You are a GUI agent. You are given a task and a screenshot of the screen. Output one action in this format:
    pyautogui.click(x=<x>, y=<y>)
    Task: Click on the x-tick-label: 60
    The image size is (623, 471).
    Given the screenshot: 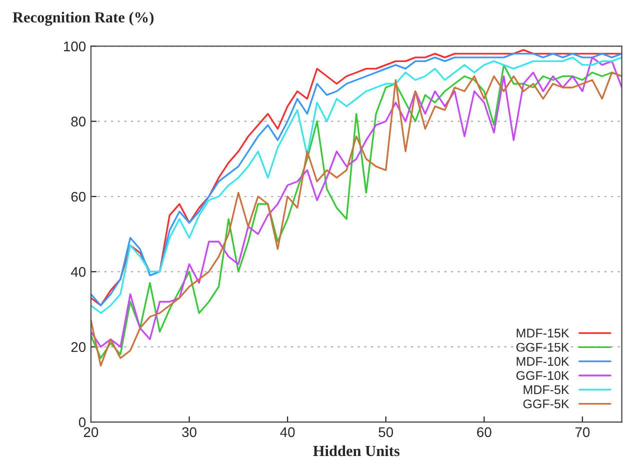 What is the action you would take?
    pyautogui.click(x=484, y=432)
    